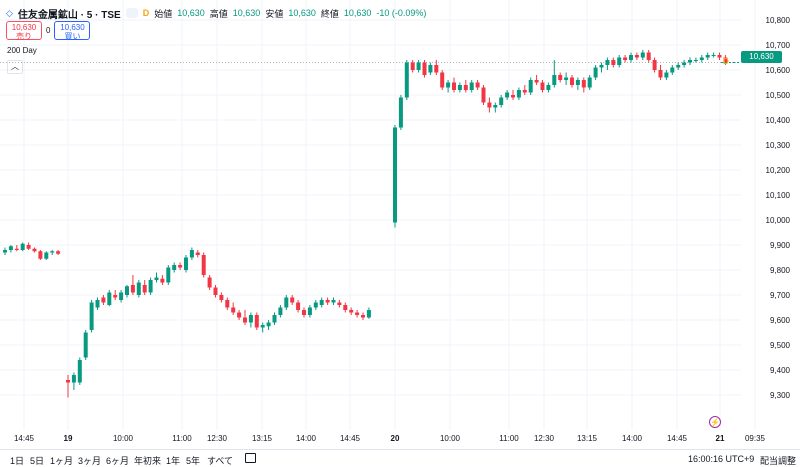  What do you see at coordinates (220, 461) in the screenshot?
I see `range-all: すべて` at bounding box center [220, 461].